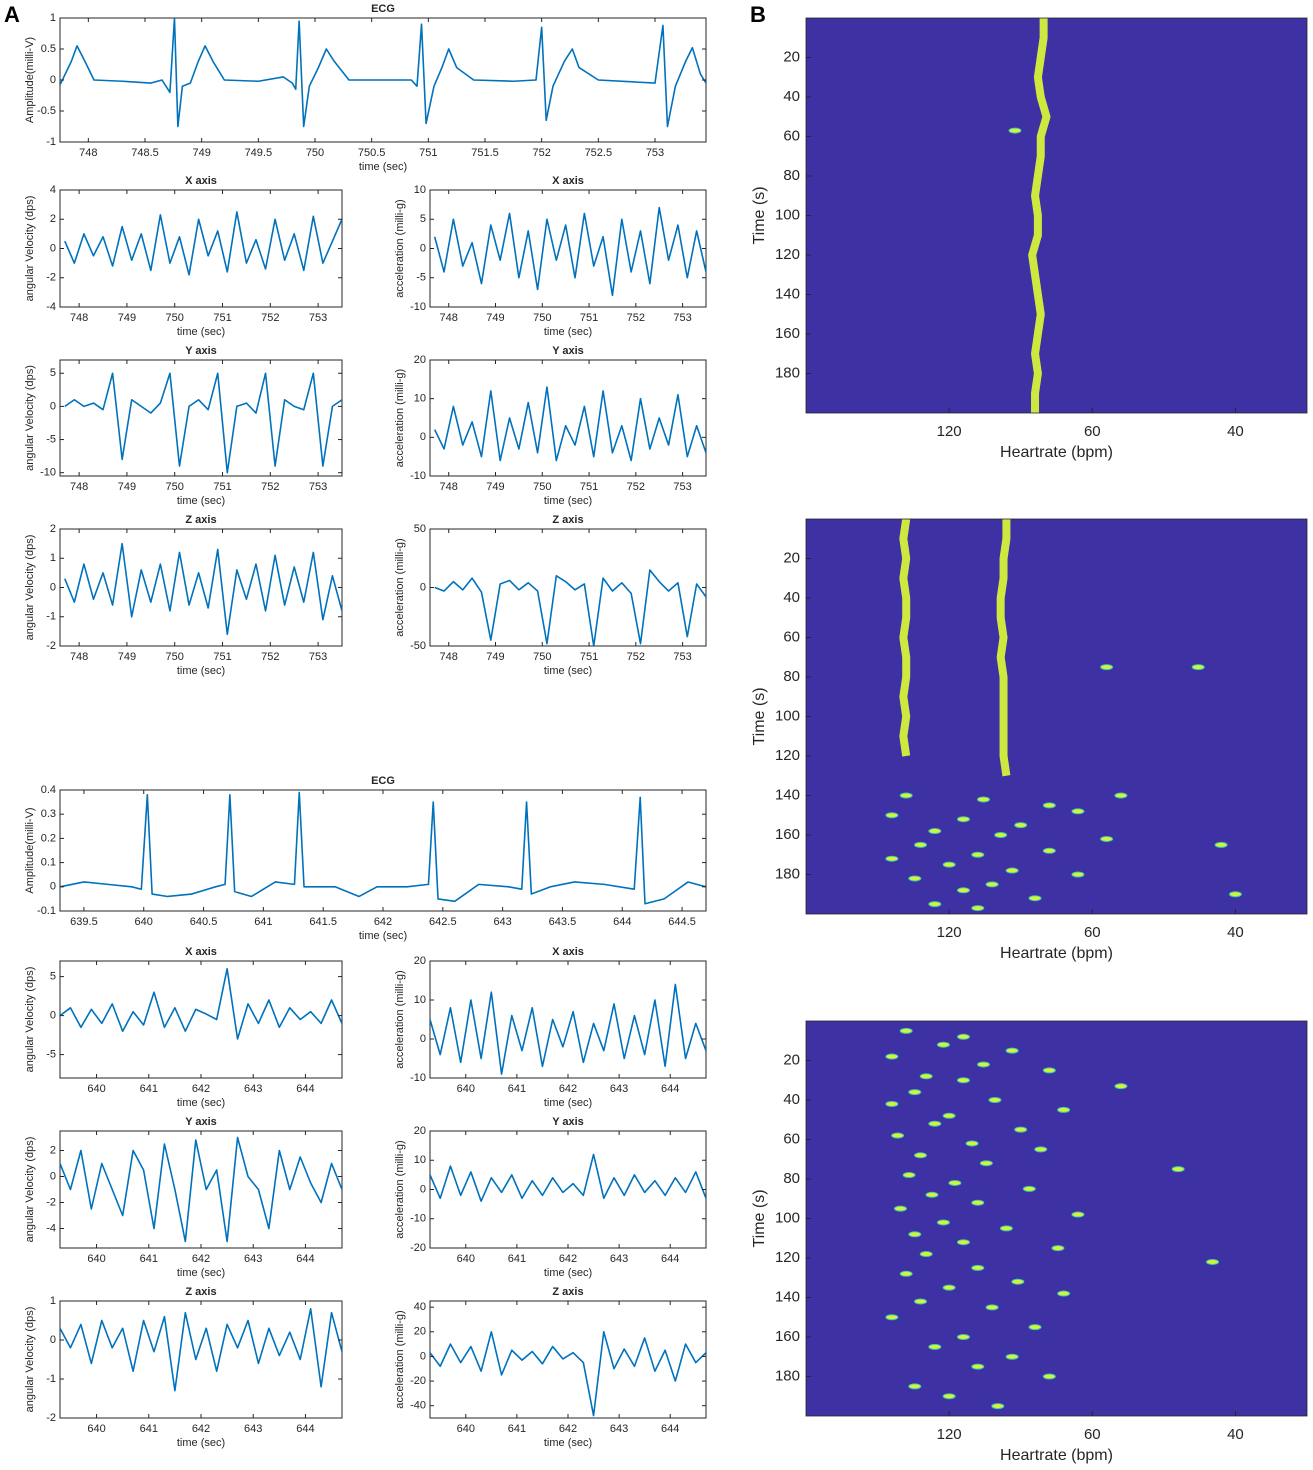  Describe the element at coordinates (323, 922) in the screenshot. I see `x-tick-label: 641.5` at that location.